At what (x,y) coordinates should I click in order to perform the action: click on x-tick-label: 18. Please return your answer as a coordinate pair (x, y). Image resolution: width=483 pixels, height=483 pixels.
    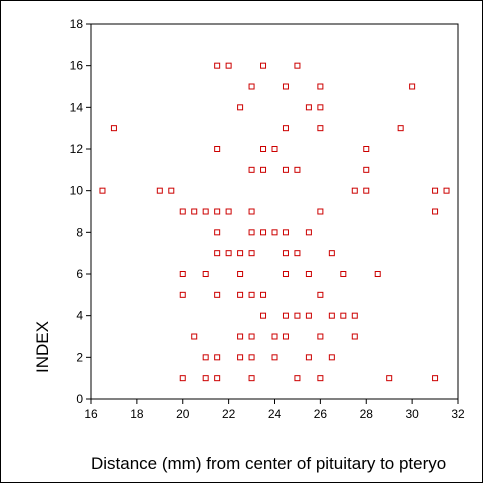
    Looking at the image, I should click on (137, 414).